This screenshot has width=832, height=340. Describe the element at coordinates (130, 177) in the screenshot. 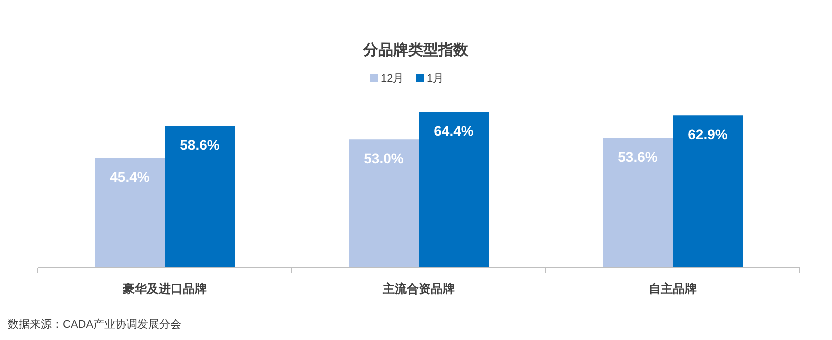

I see `data-label: 45.4%` at that location.